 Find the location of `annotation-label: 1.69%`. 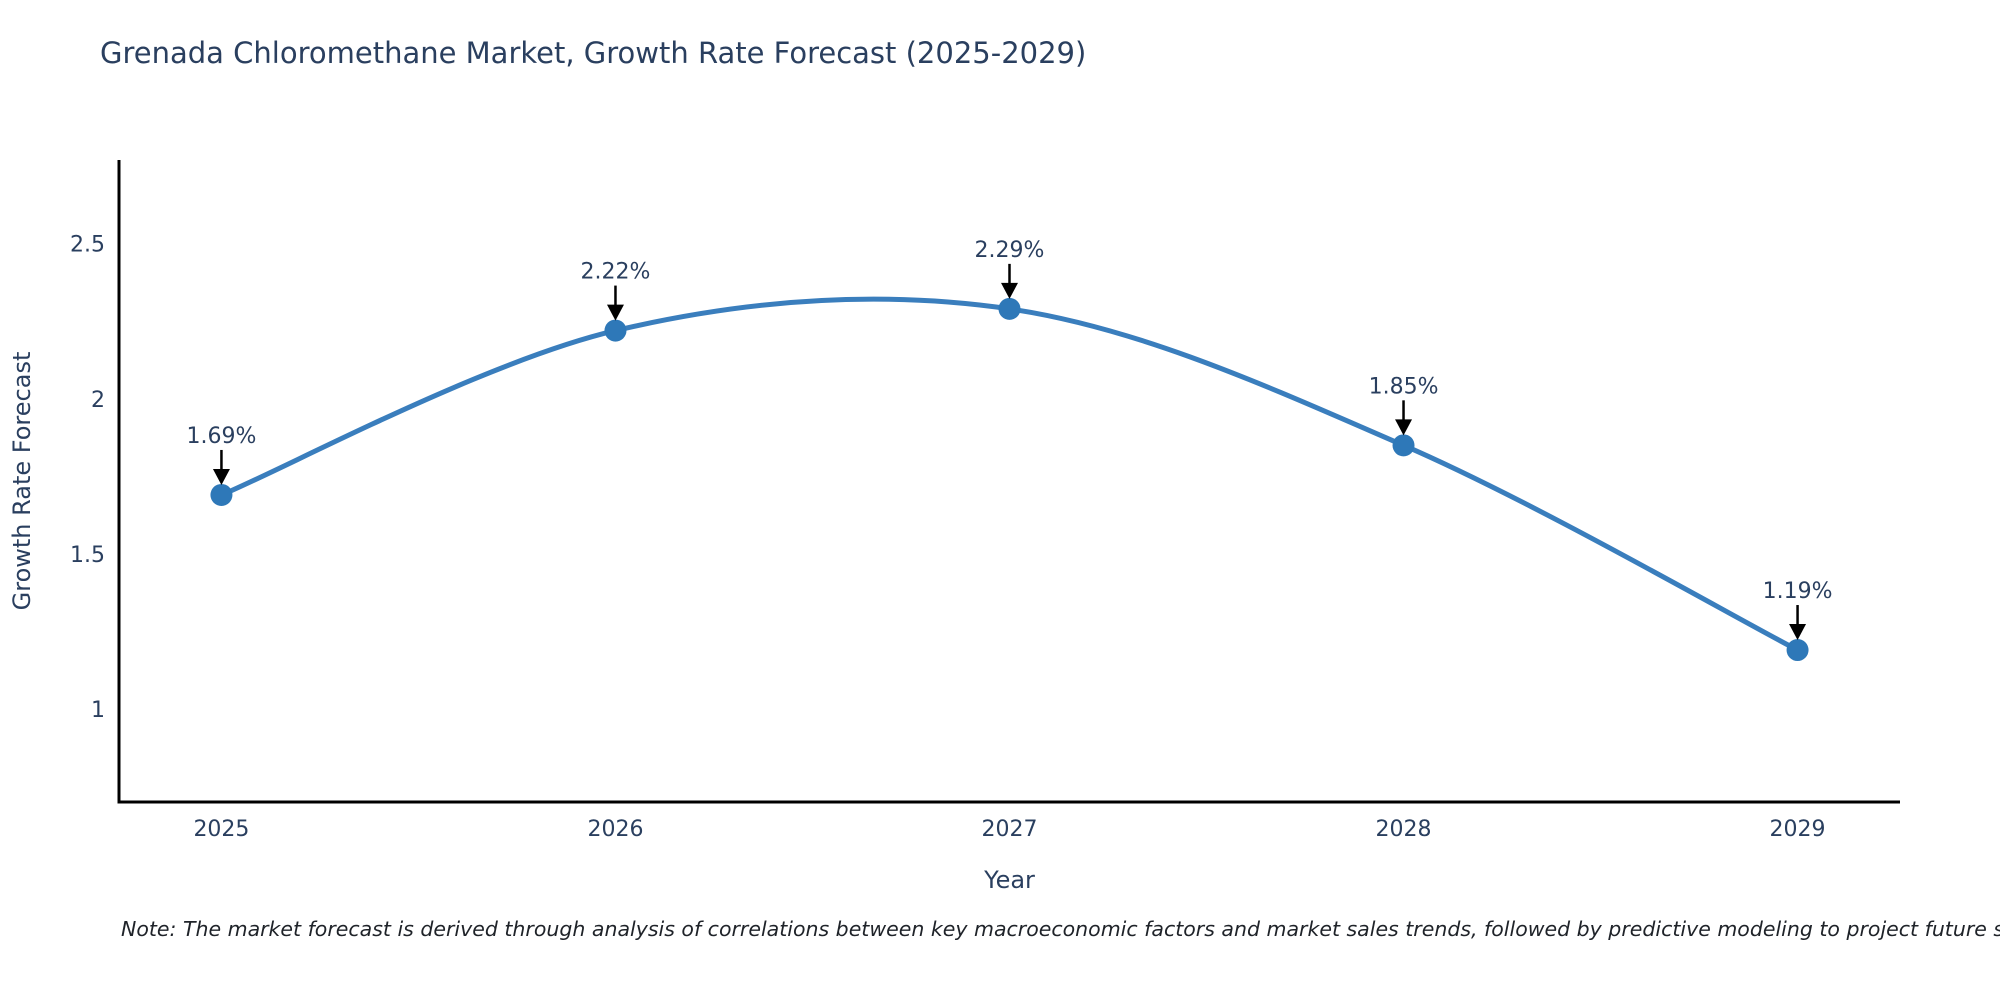

annotation-label: 1.69% is located at coordinates (222, 436).